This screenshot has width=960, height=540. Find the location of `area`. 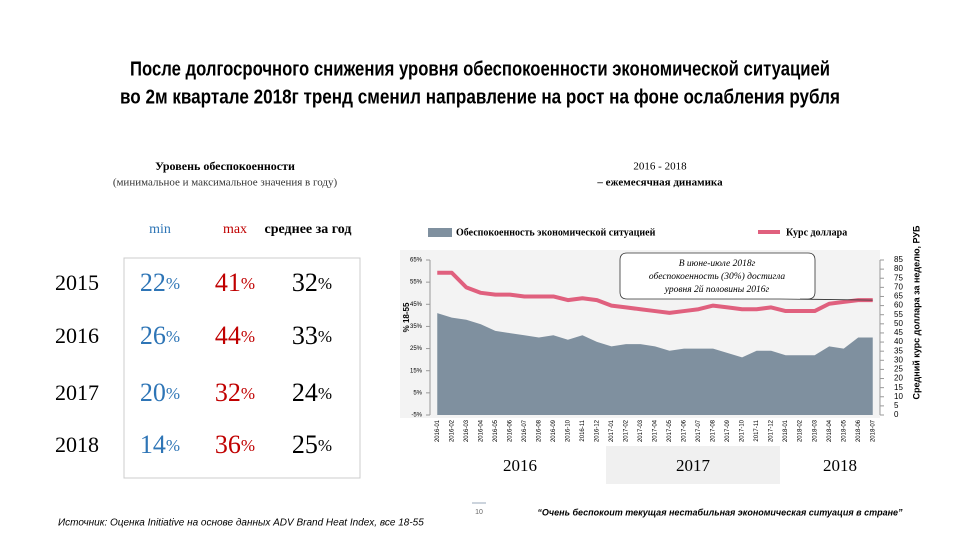

area is located at coordinates (655, 364).